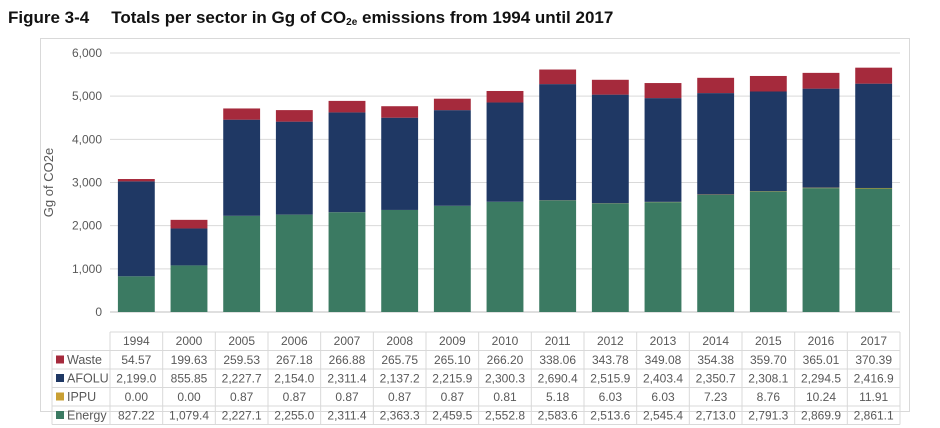 This screenshot has height=428, width=940. I want to click on x-category-label: 2008, so click(399, 341).